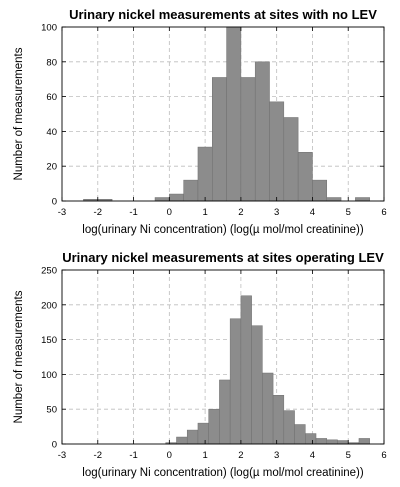 This screenshot has width=400, height=487. Describe the element at coordinates (51, 167) in the screenshot. I see `y-tick-label: 20` at that location.